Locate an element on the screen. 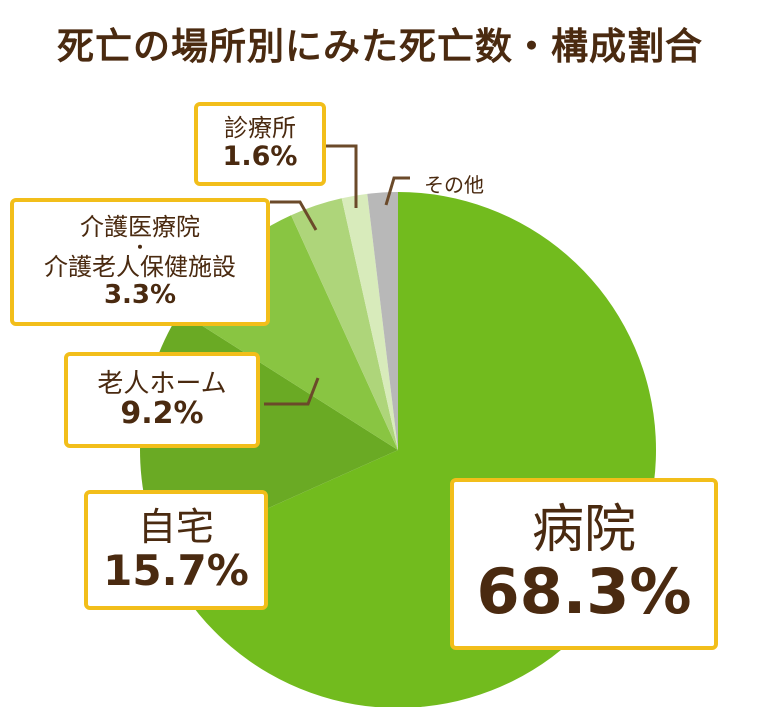 The height and width of the screenshot is (707, 760). slice-value-nursing-home: 9.2% is located at coordinates (162, 413).